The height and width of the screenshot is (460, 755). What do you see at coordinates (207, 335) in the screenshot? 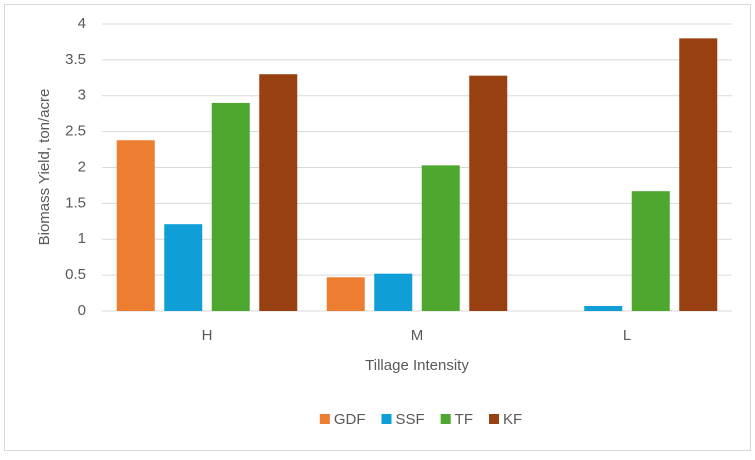
I see `x-tick-label: H` at bounding box center [207, 335].